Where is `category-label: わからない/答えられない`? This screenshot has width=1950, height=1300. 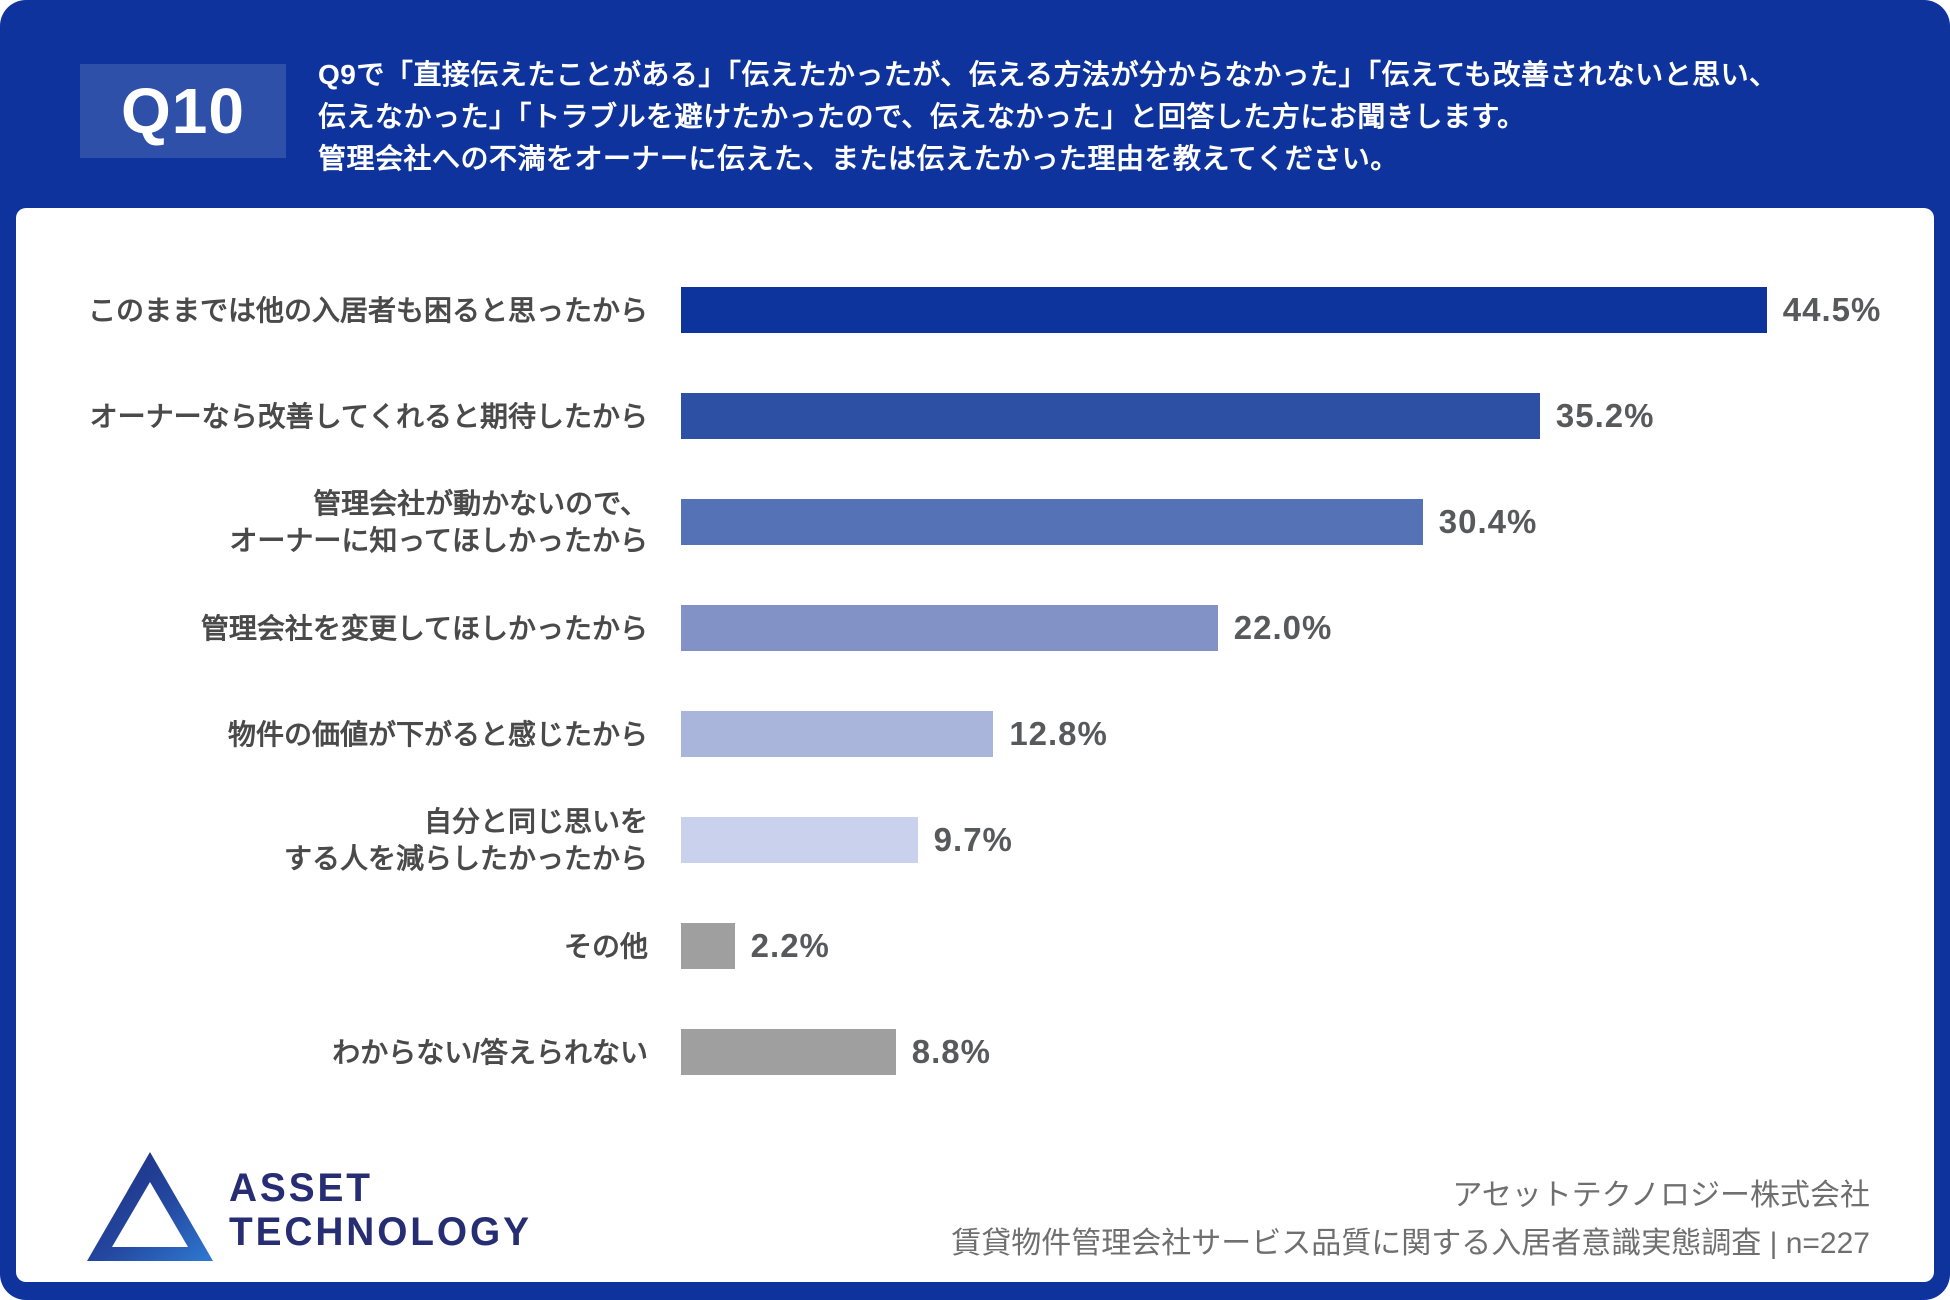
category-label: わからない/答えられない is located at coordinates (490, 1052).